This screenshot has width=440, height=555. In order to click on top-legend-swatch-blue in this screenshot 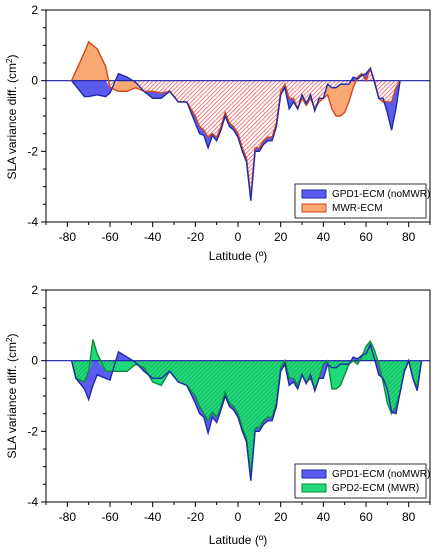, I will do `click(314, 194)`.